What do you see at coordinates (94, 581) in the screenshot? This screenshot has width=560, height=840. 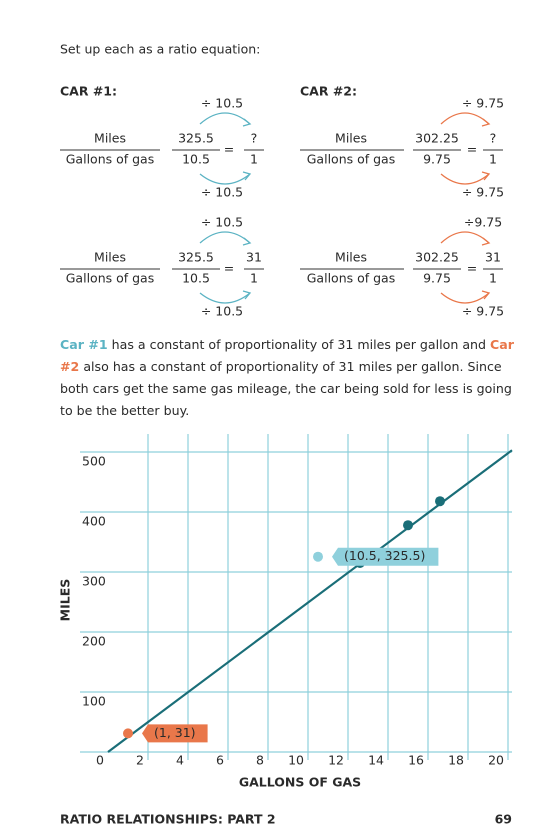 I see `y-tick-label: 300` at bounding box center [94, 581].